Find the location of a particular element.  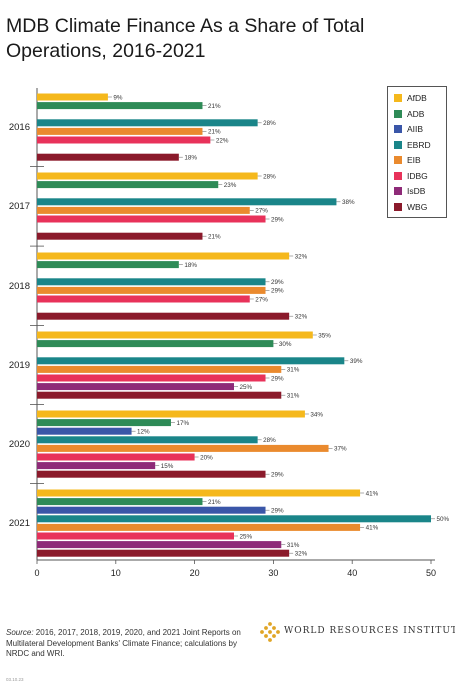

legend-label: EBRD is located at coordinates (419, 144).